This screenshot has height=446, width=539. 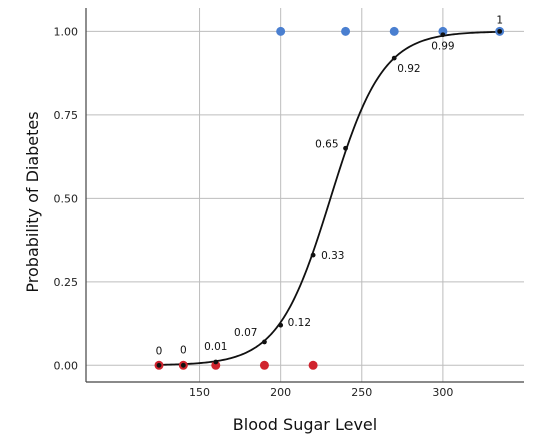 What do you see at coordinates (66, 198) in the screenshot?
I see `y-tick-label: 0.50` at bounding box center [66, 198].